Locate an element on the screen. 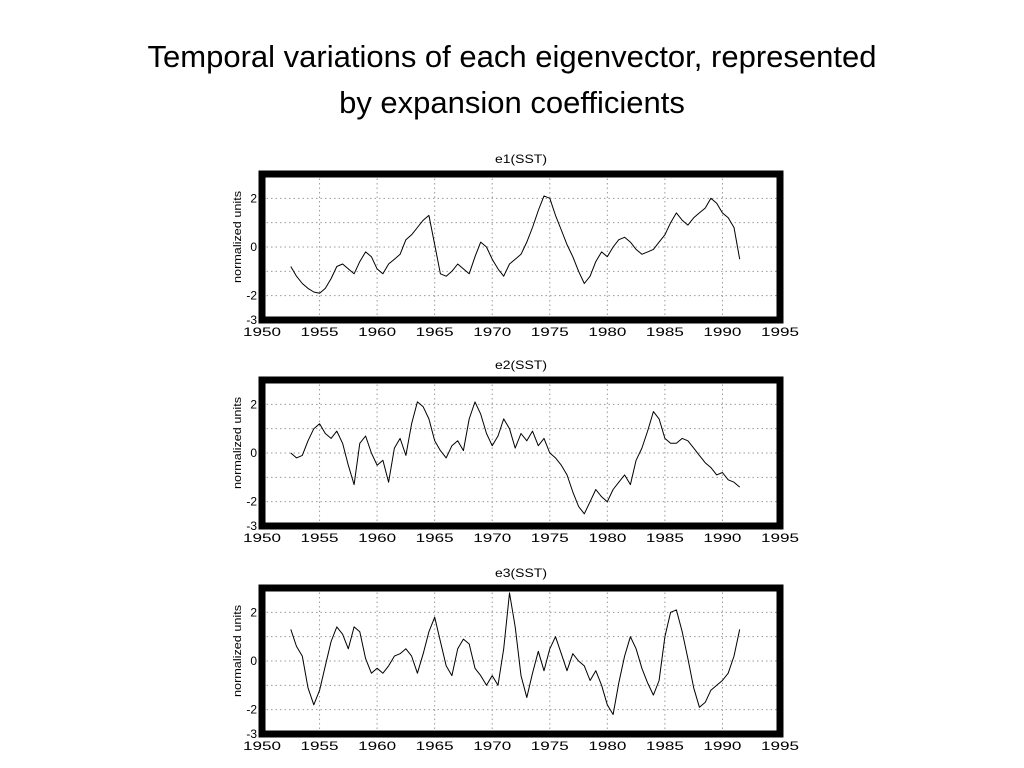  panel-title: e2(SST) is located at coordinates (521, 365).